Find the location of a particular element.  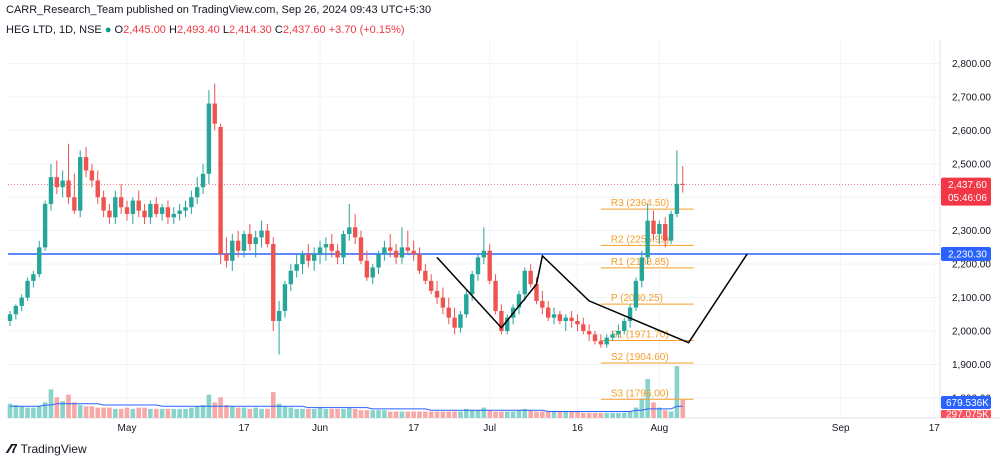

close-value: 2,437.60 is located at coordinates (304, 30).